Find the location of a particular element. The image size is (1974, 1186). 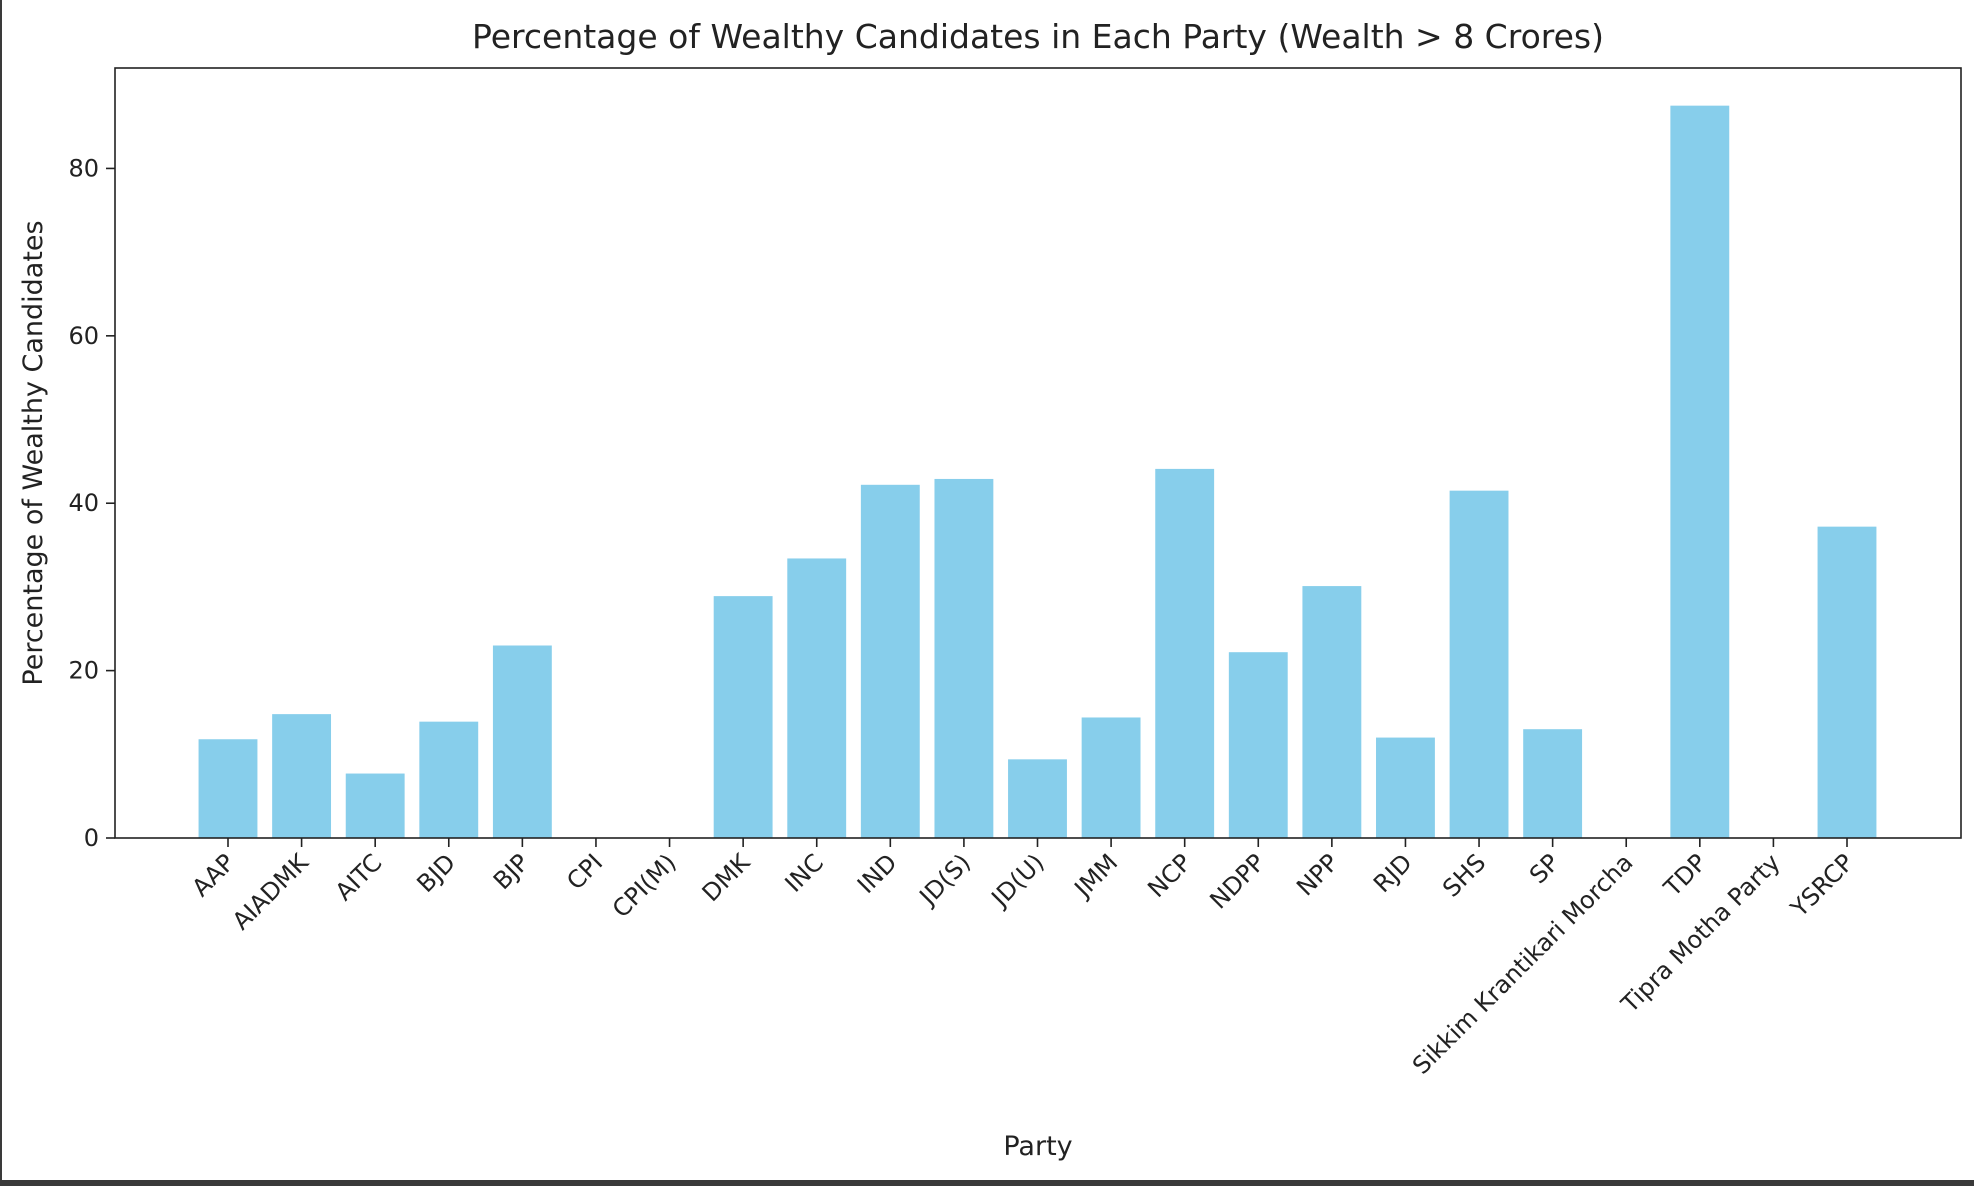

x-tick-label: CPI(M) is located at coordinates (644, 885).